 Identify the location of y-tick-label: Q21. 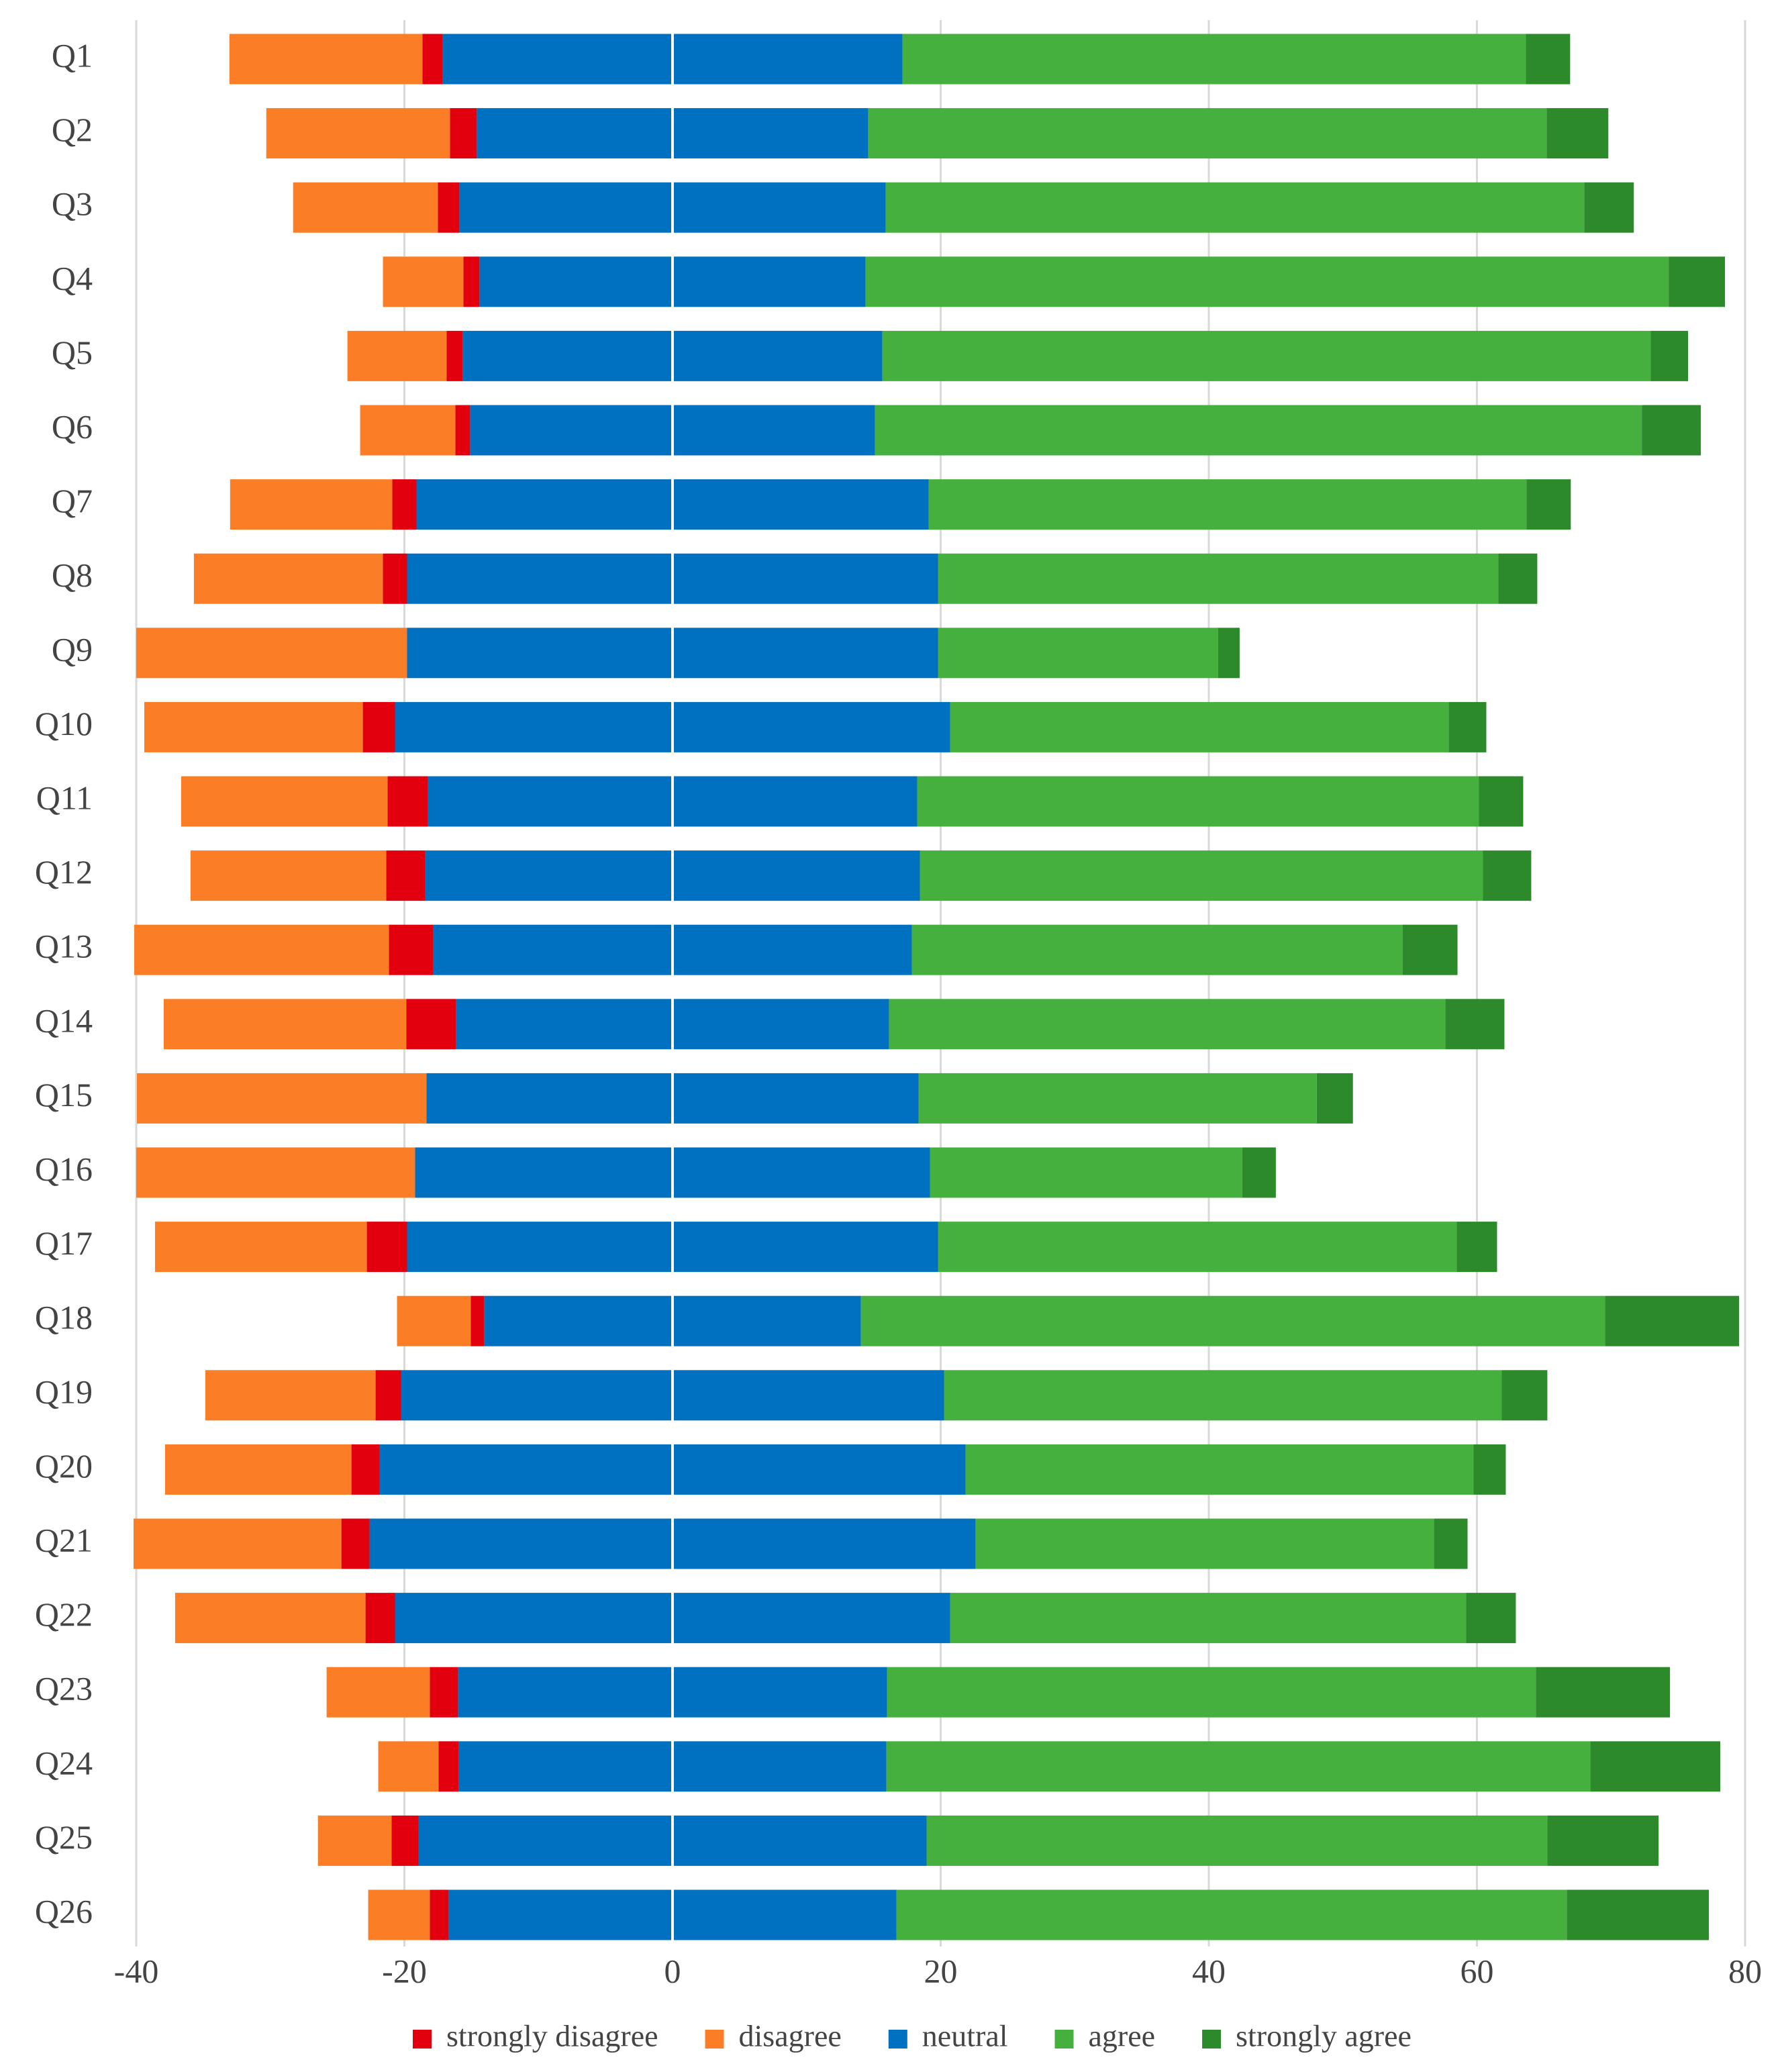
(64, 1540).